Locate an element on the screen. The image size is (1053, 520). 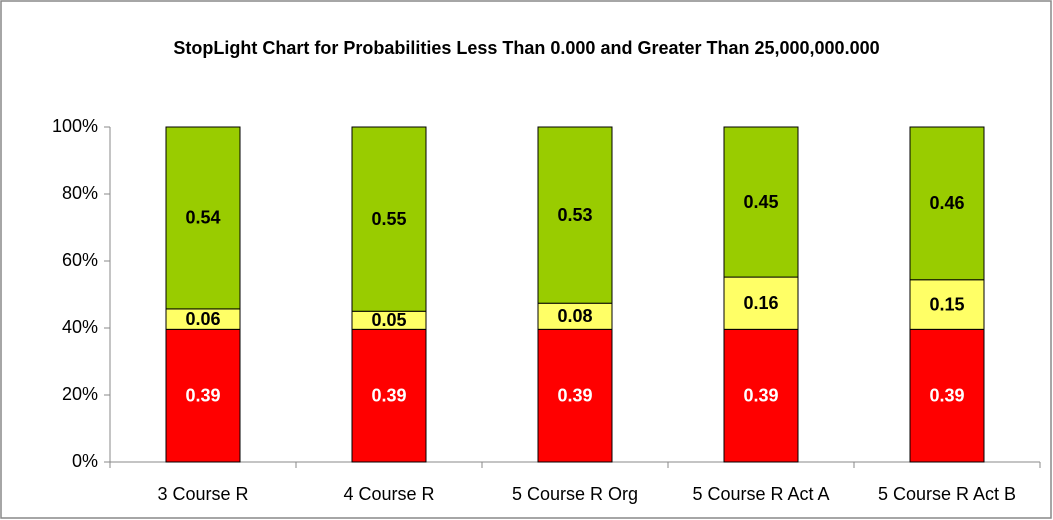
data-label: 0.08 is located at coordinates (574, 316).